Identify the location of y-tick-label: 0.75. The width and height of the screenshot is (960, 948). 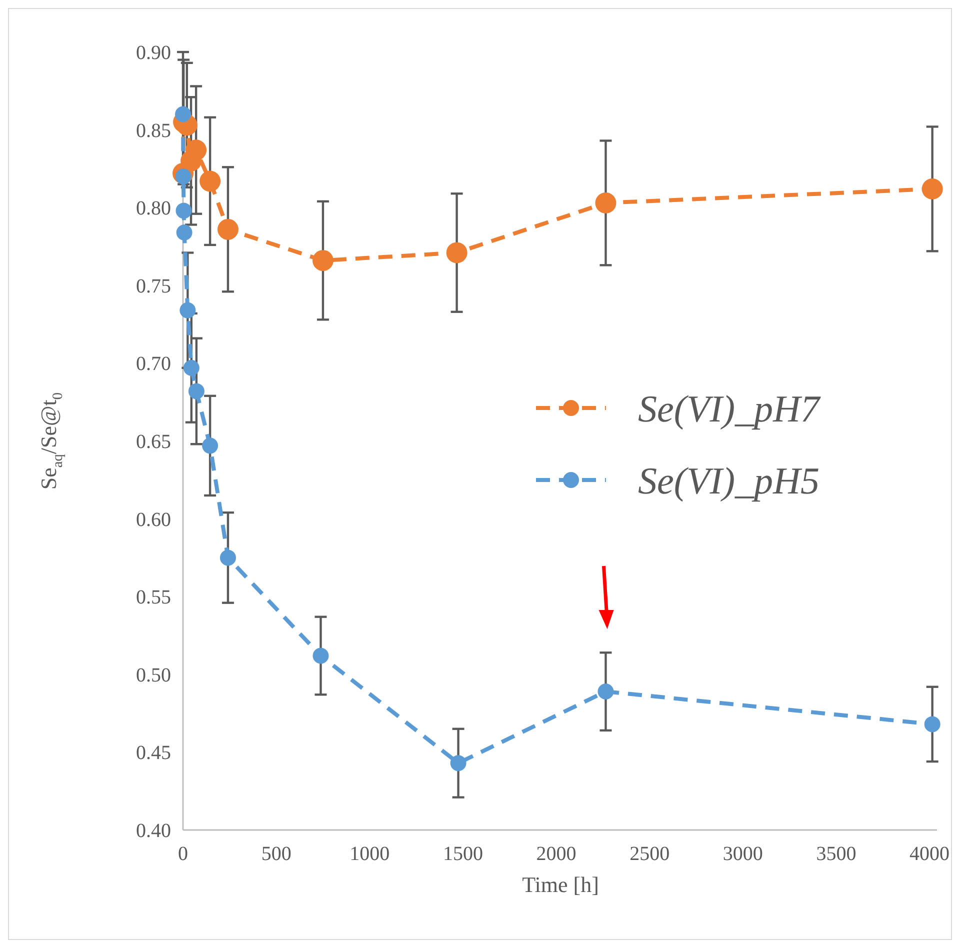
(153, 286).